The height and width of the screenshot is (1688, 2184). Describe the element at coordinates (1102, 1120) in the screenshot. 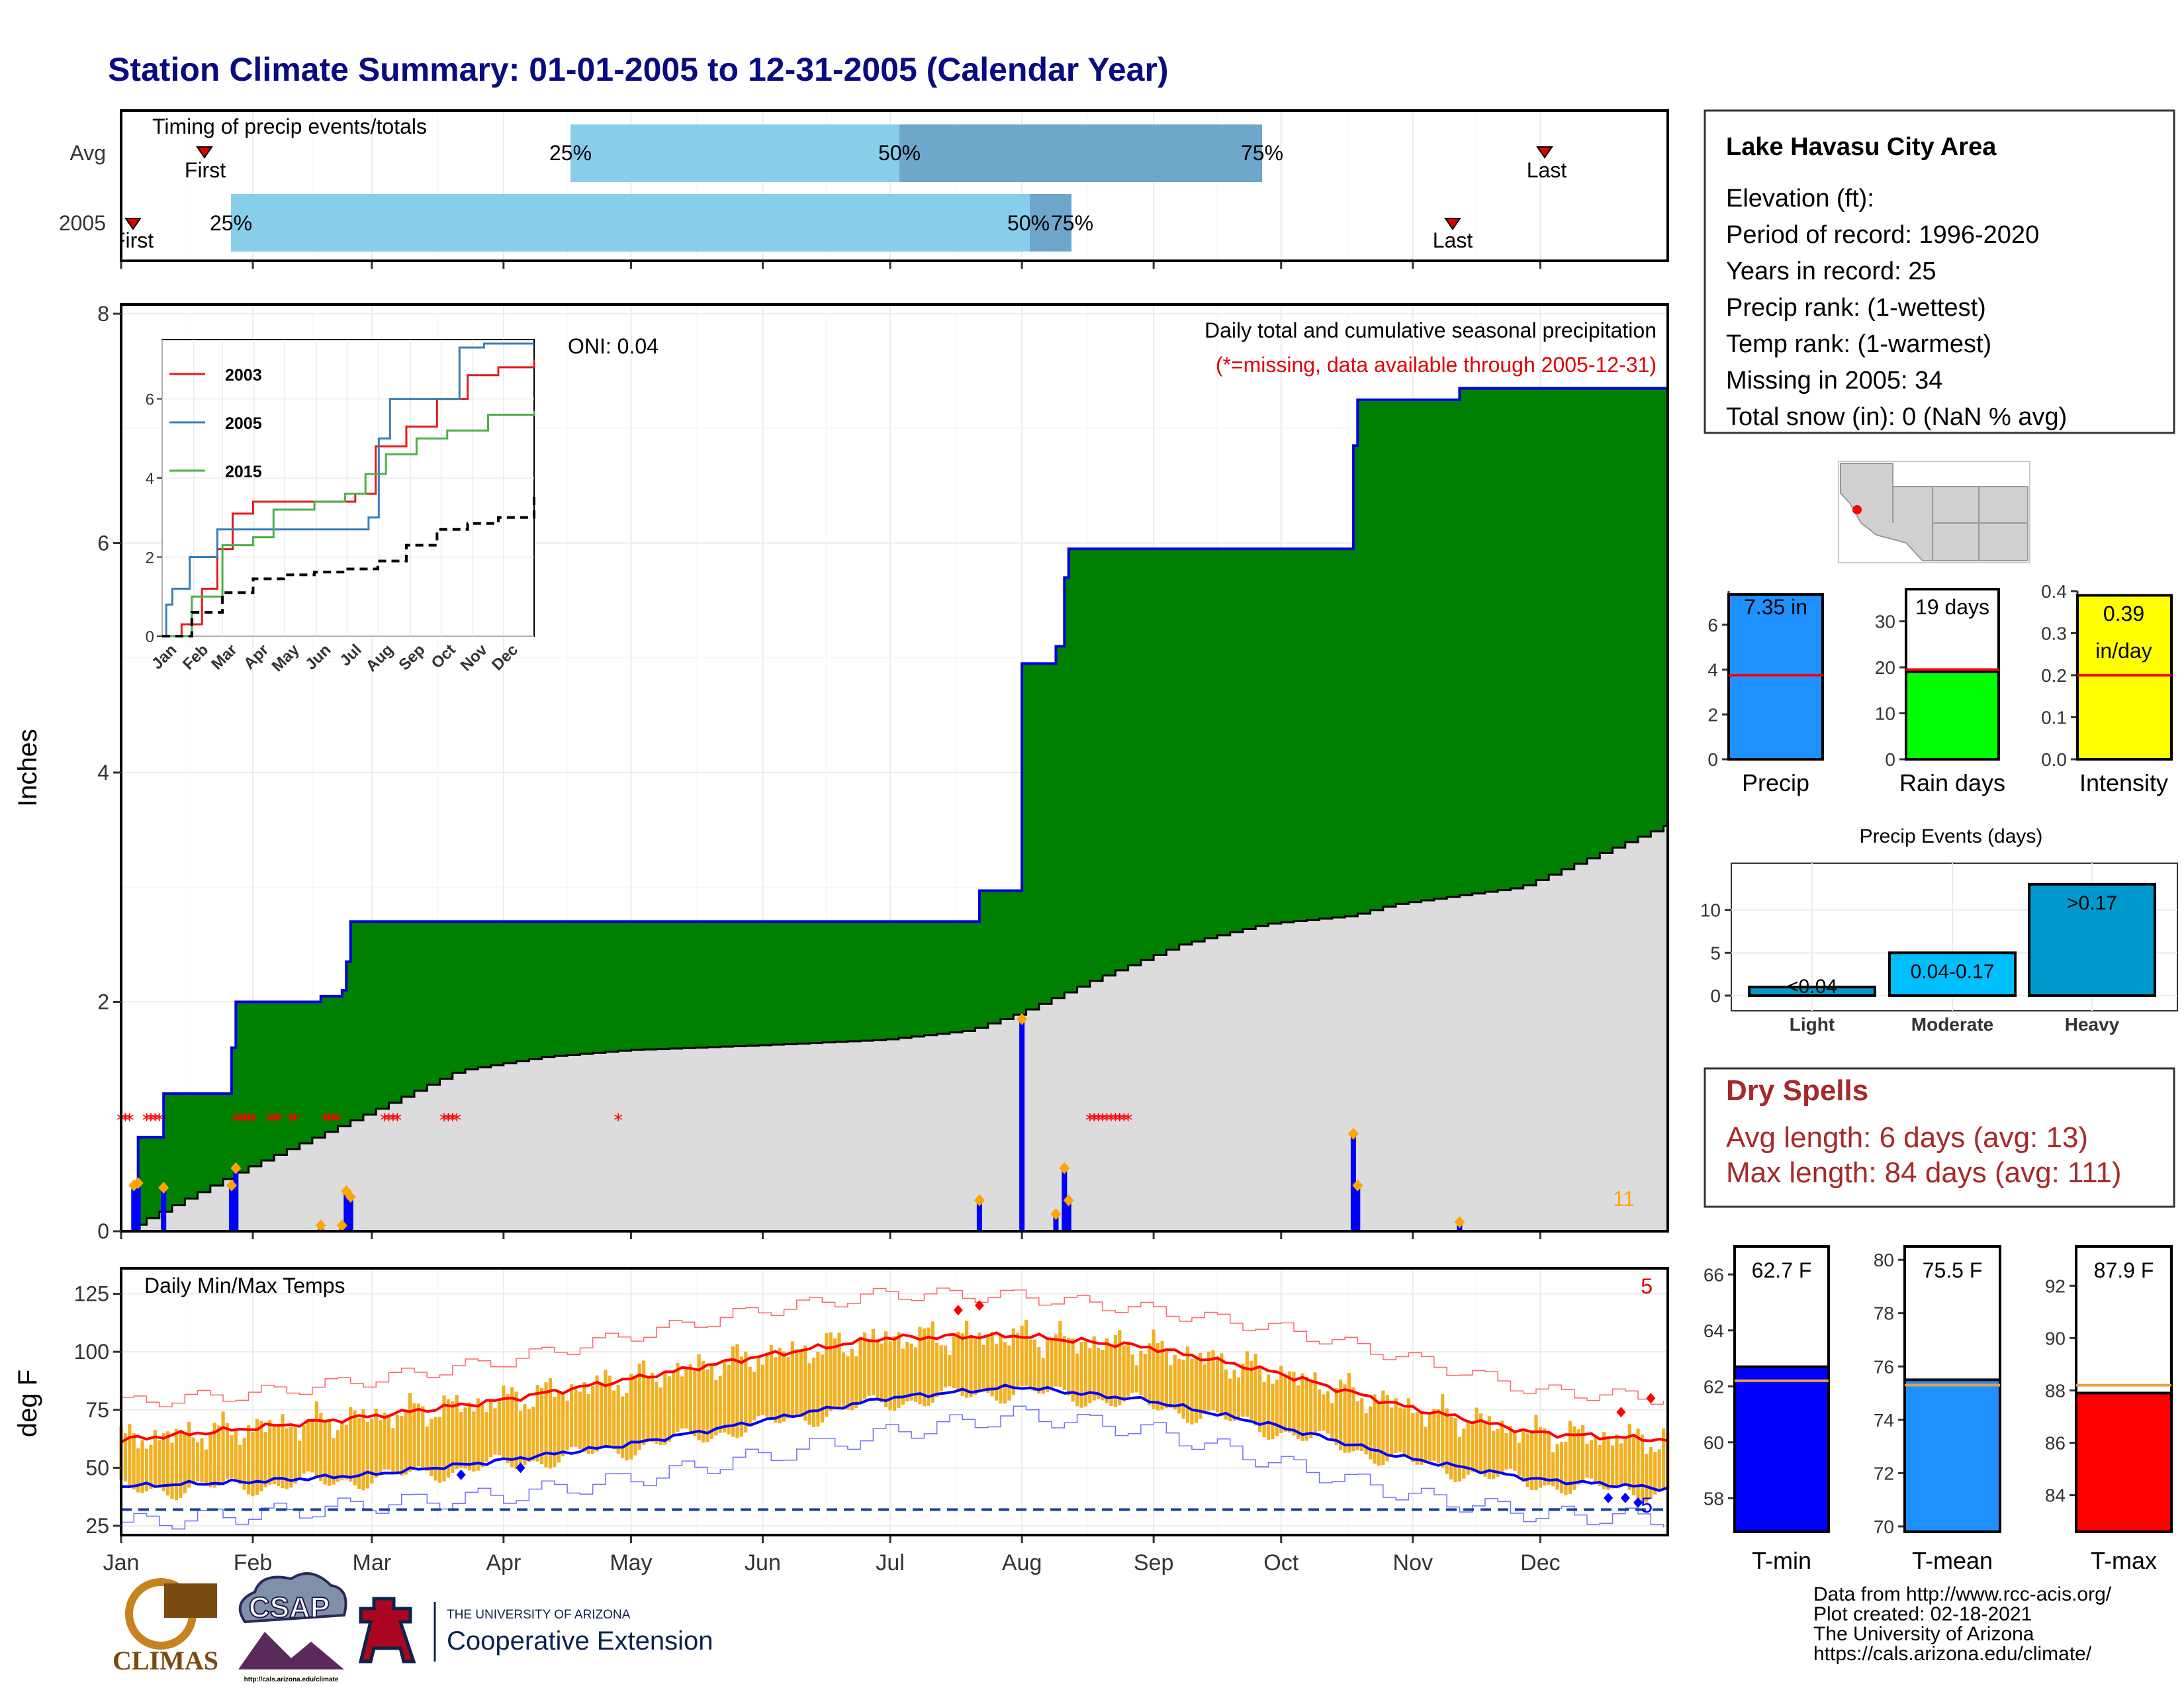

I see `missing-star-33: *` at that location.